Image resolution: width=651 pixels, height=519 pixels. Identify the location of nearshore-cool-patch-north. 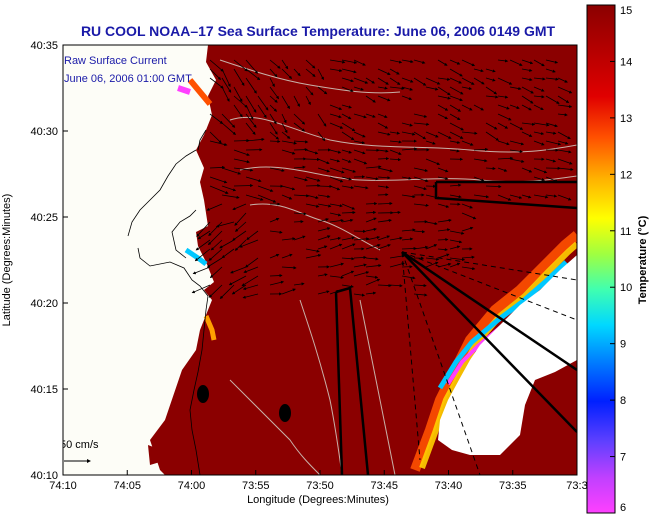
(184, 90).